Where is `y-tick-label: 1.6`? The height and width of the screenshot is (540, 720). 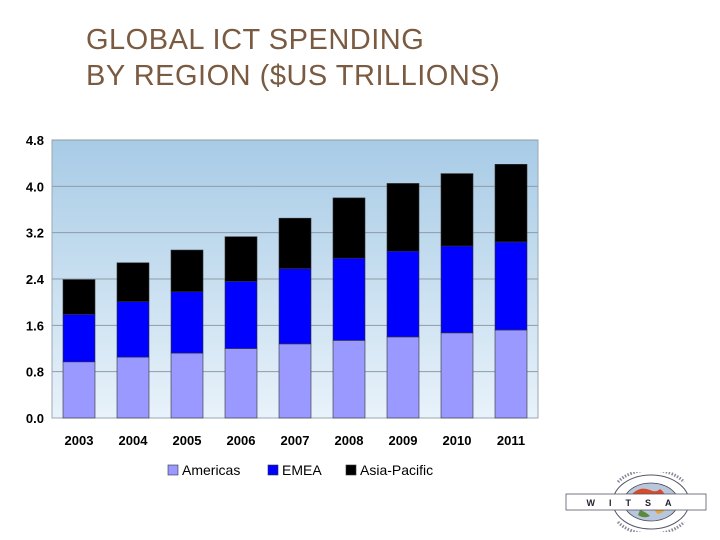 y-tick-label: 1.6 is located at coordinates (35, 325).